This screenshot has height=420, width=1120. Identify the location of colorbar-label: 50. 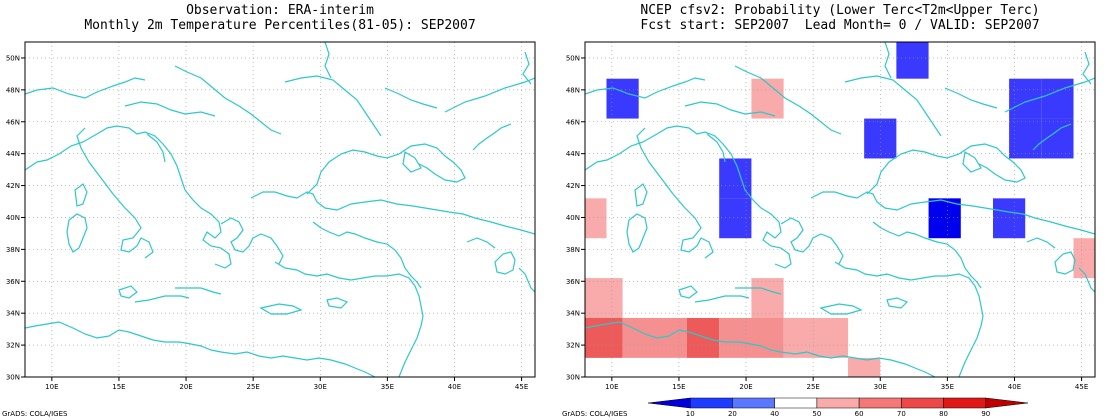
(816, 414).